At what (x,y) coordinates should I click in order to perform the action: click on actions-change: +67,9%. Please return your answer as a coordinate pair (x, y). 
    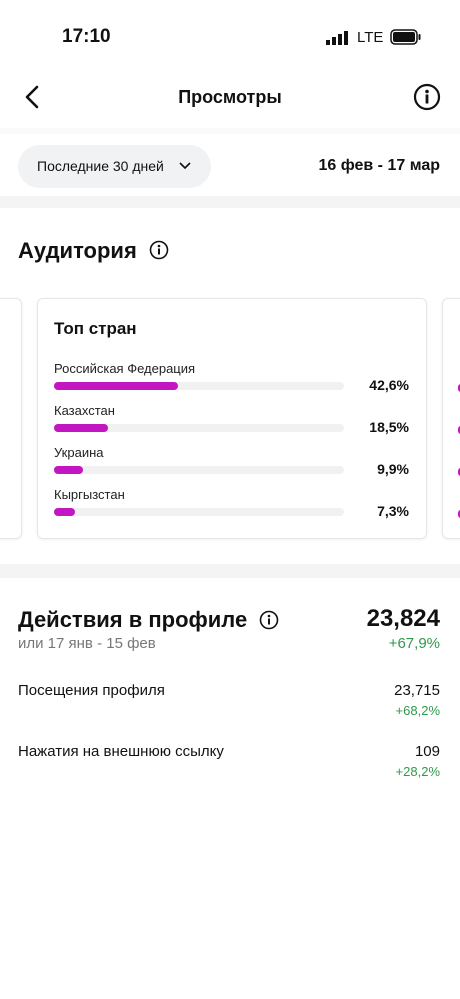
    Looking at the image, I should click on (414, 643).